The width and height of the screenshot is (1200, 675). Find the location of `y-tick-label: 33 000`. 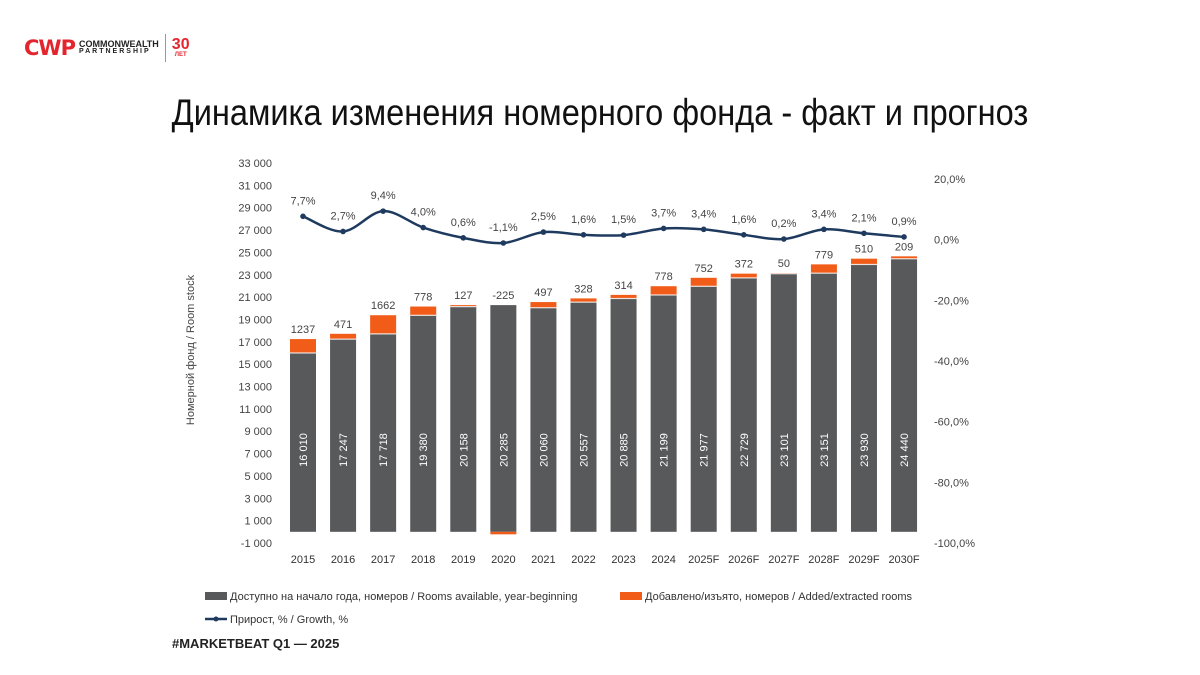

y-tick-label: 33 000 is located at coordinates (255, 164).